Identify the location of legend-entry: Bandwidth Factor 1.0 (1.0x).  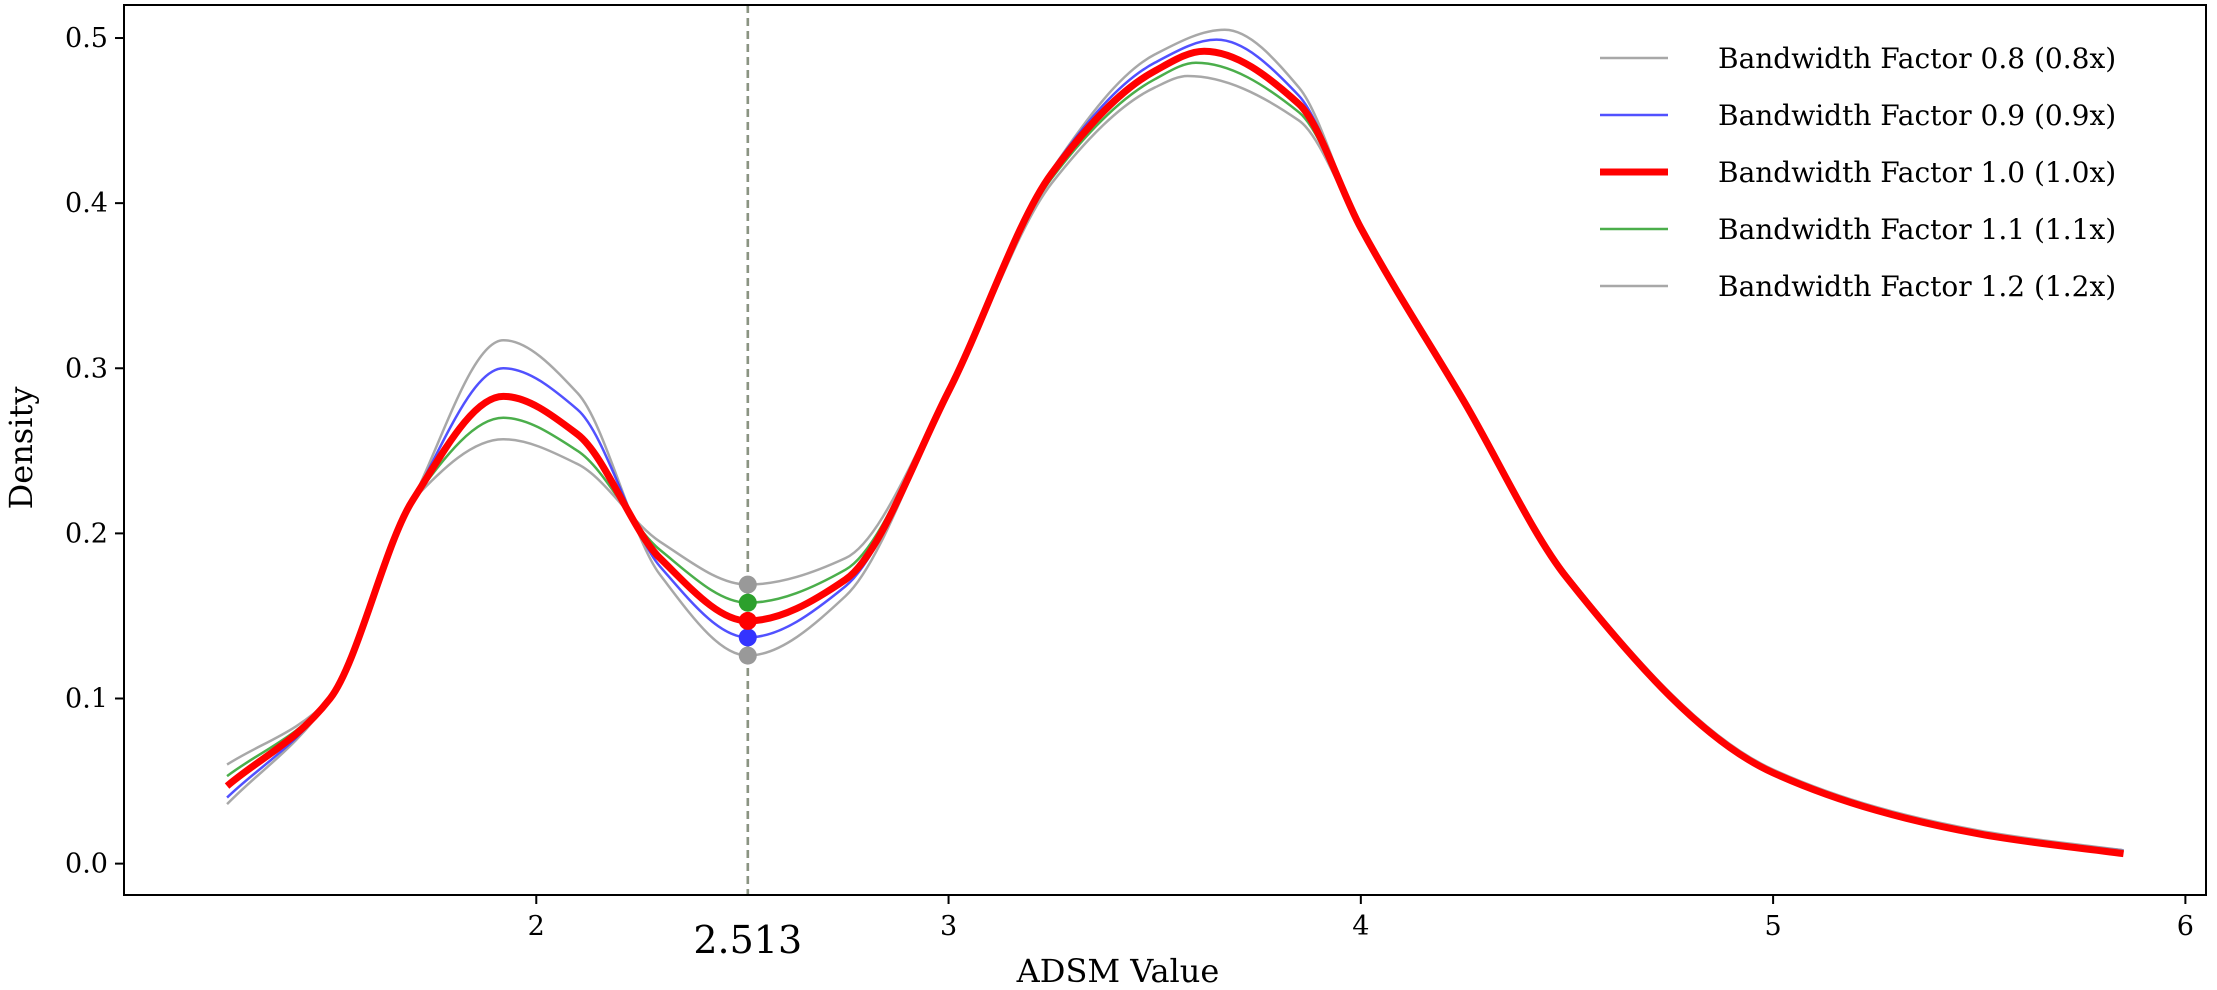
(1917, 172).